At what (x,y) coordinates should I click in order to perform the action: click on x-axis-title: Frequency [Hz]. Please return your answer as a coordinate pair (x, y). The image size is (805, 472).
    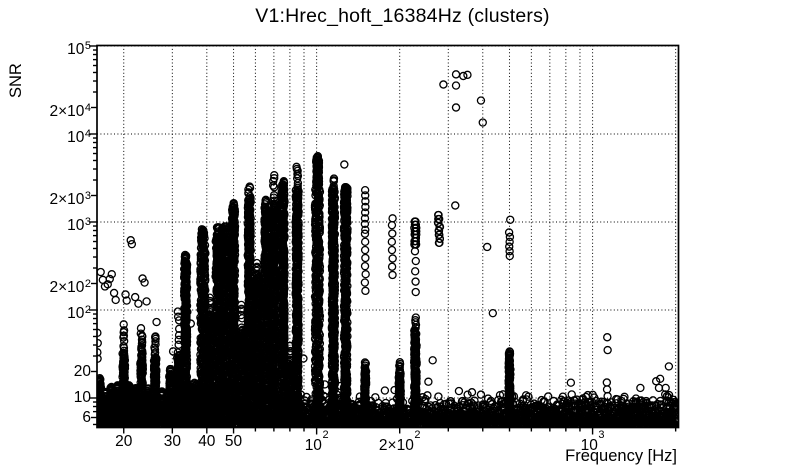
    Looking at the image, I should click on (621, 456).